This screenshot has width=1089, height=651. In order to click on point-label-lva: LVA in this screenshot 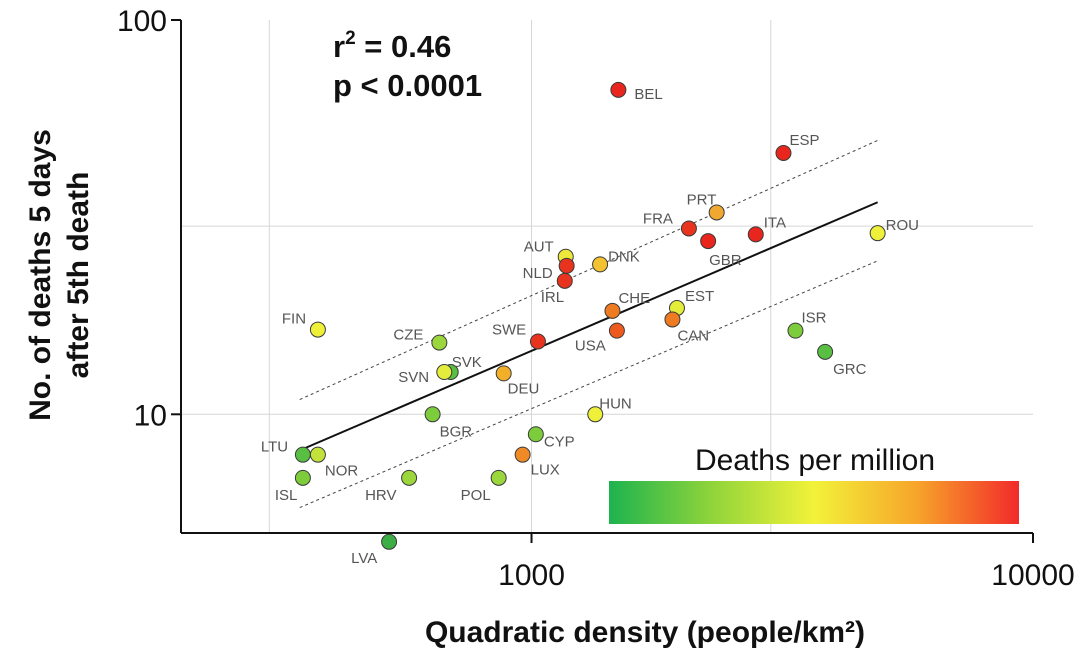, I will do `click(364, 558)`.